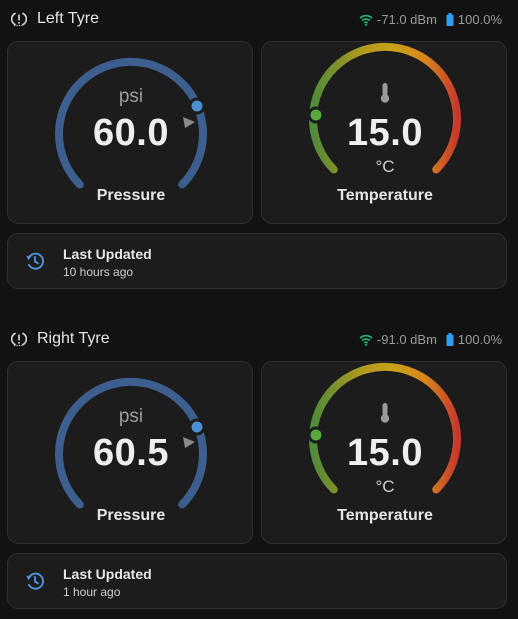 This screenshot has height=619, width=518. I want to click on device-stats: -71.0 dBm 100.0%, so click(430, 19).